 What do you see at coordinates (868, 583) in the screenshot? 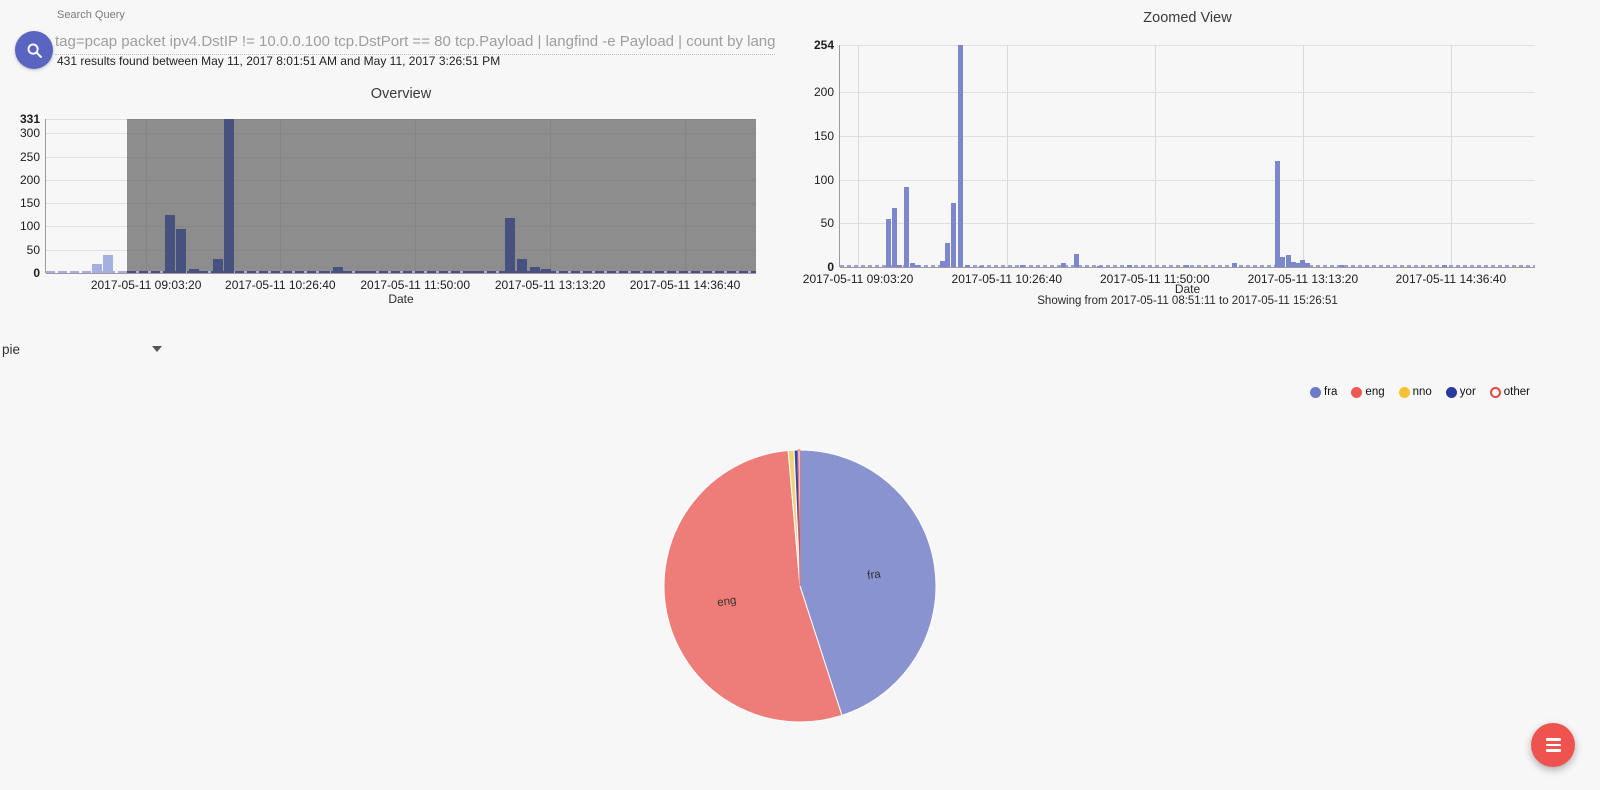
I see `pie-slice-fra` at bounding box center [868, 583].